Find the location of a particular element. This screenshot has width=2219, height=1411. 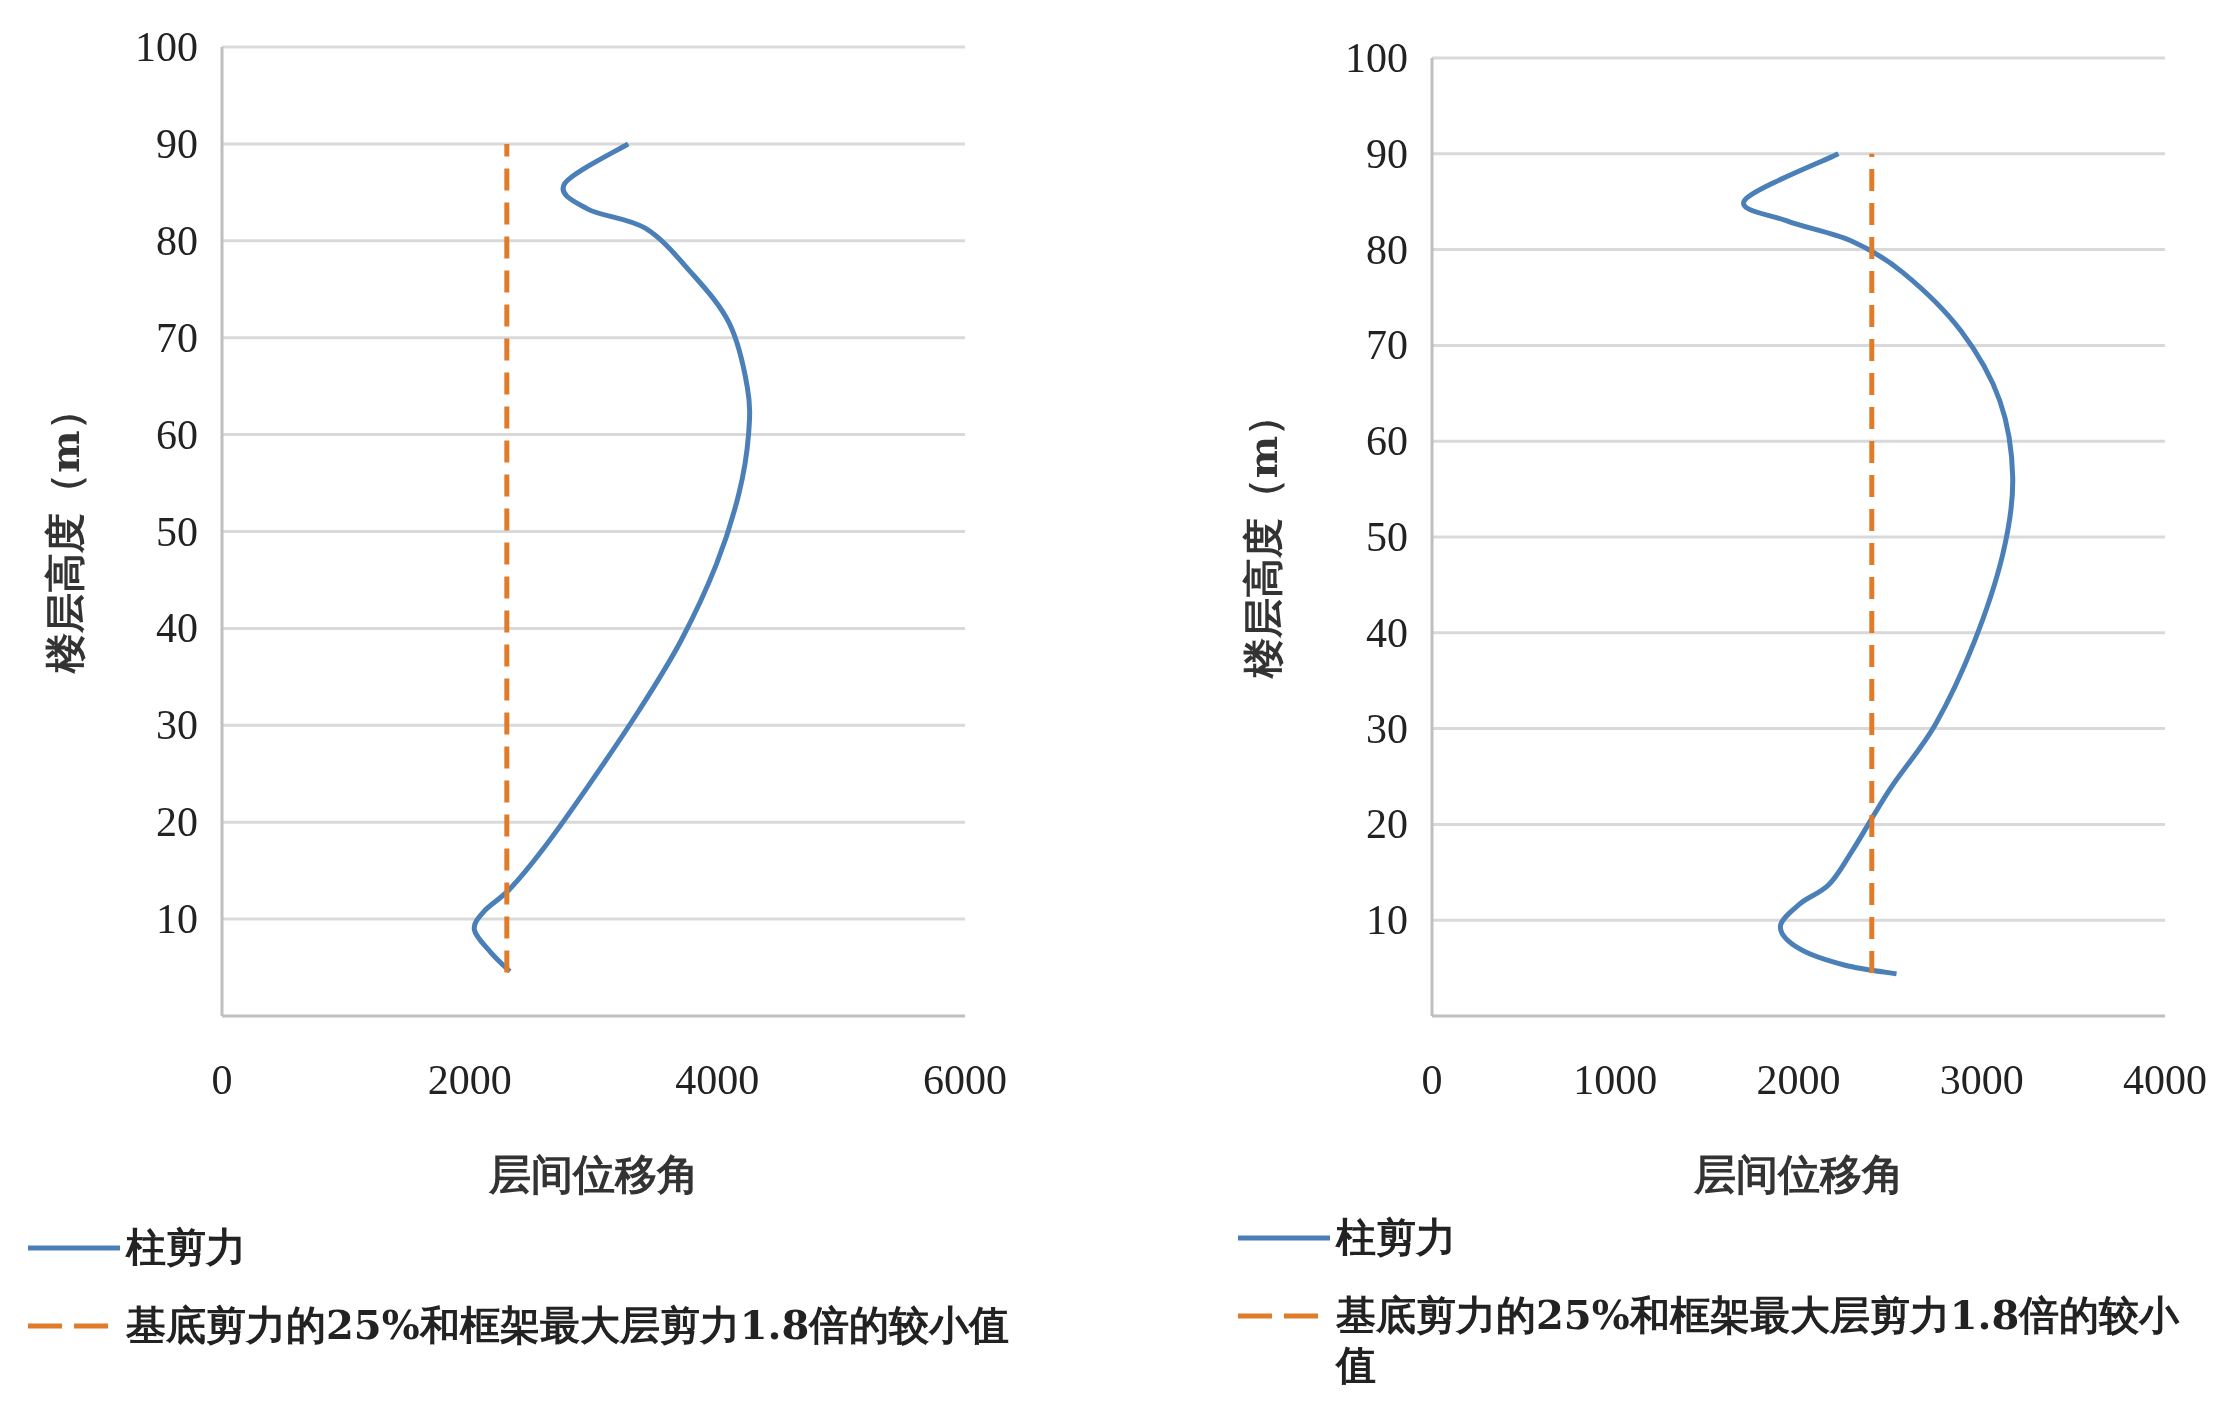

x-tick-label: 1000 is located at coordinates (1615, 1080).